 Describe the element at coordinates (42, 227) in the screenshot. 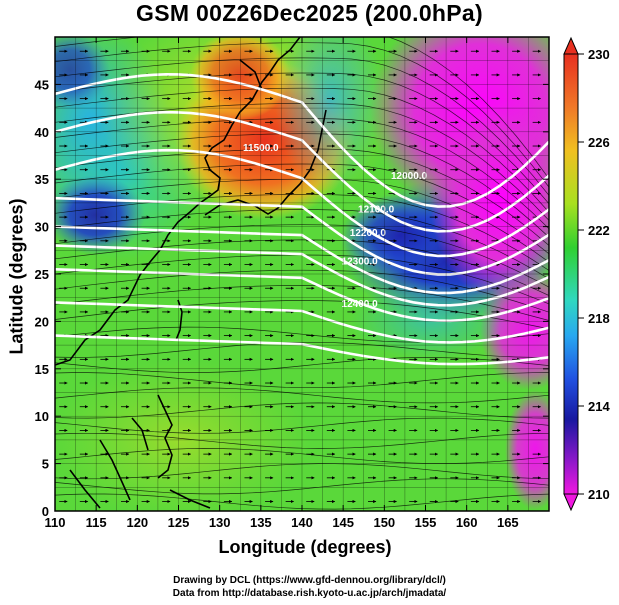

I see `y-tick-label: 30` at that location.